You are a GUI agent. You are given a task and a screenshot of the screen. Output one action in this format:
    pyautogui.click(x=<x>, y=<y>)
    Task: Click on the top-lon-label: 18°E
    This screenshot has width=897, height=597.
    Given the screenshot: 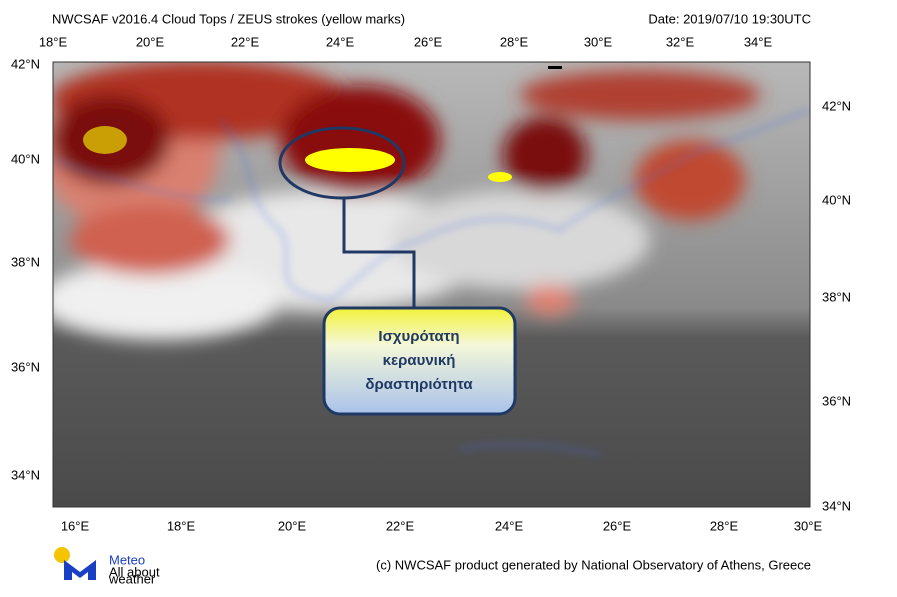 What is the action you would take?
    pyautogui.click(x=53, y=41)
    